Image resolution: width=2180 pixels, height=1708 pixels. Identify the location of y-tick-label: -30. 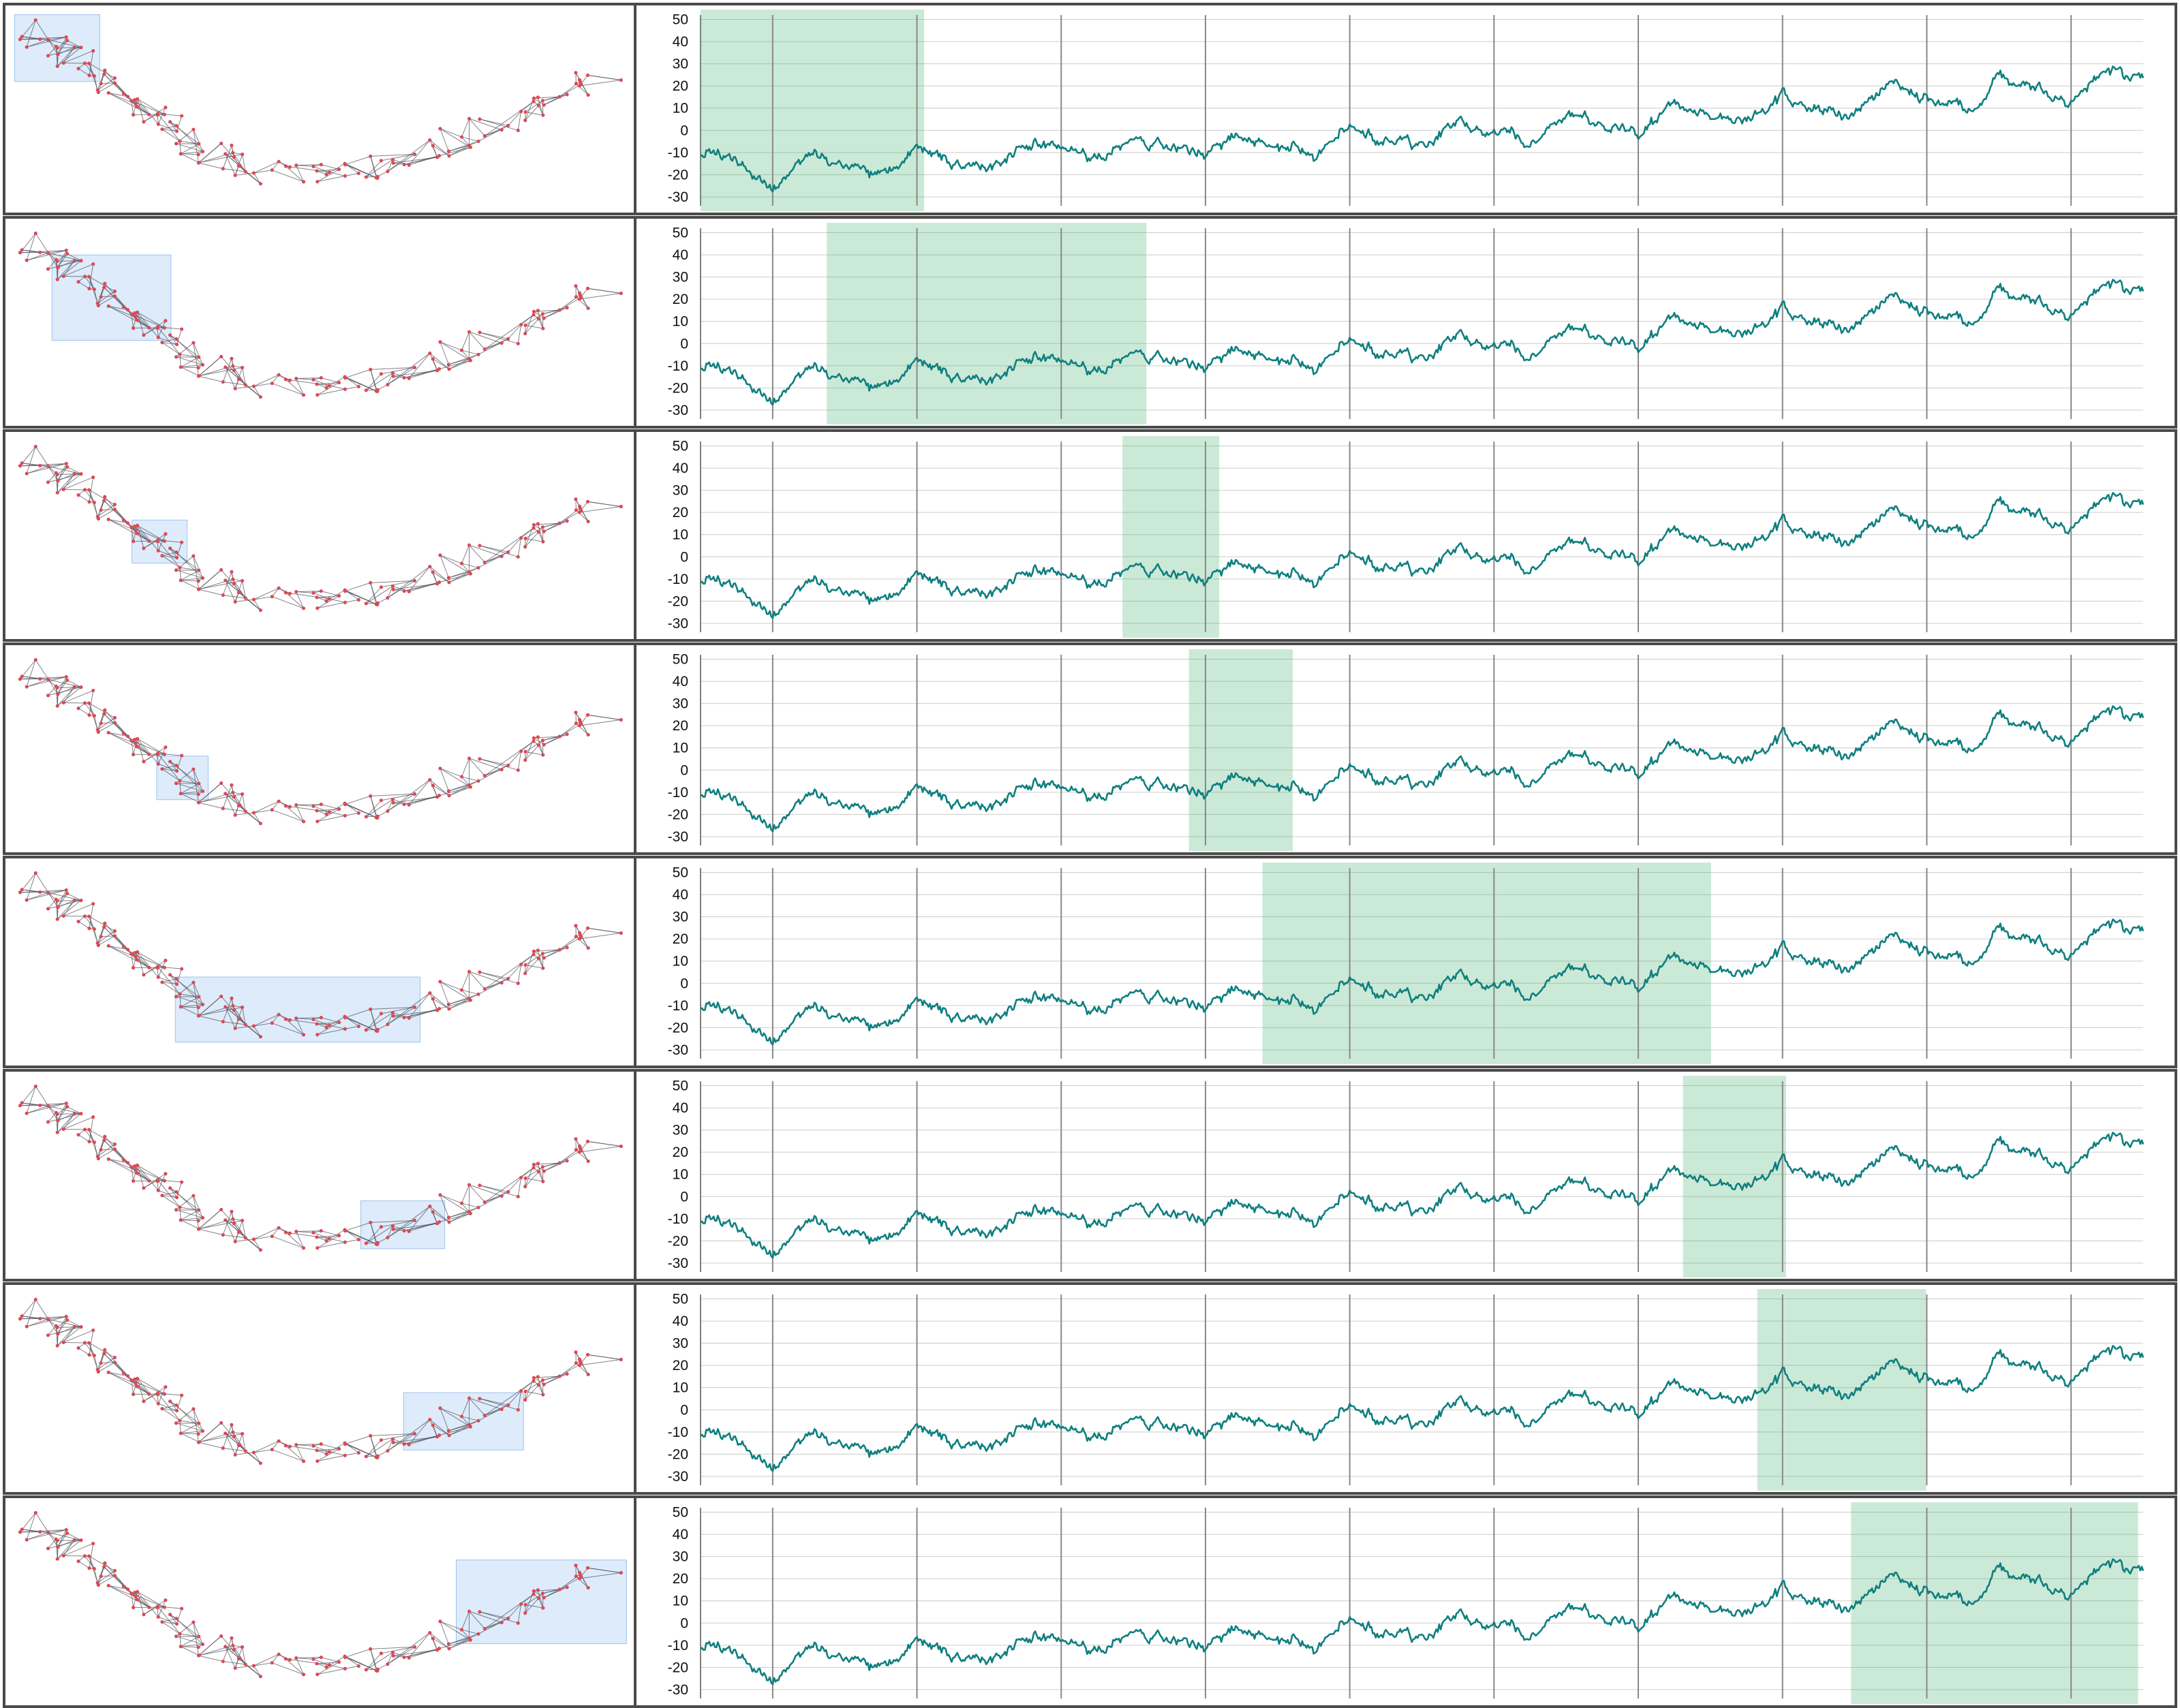
(678, 1263).